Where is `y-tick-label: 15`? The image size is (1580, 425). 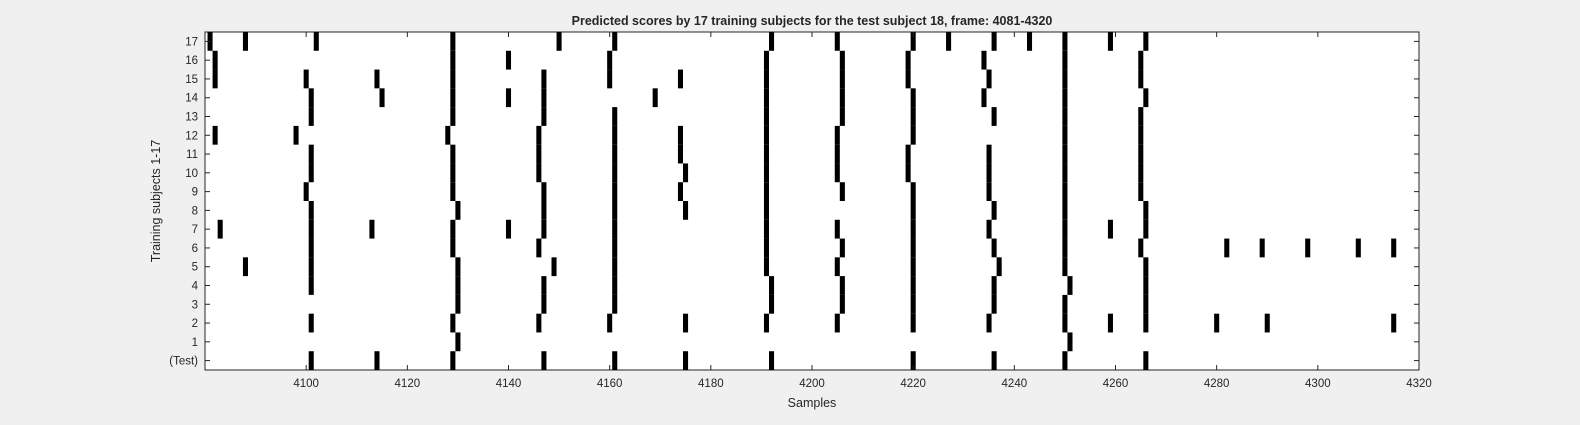
y-tick-label: 15 is located at coordinates (191, 80).